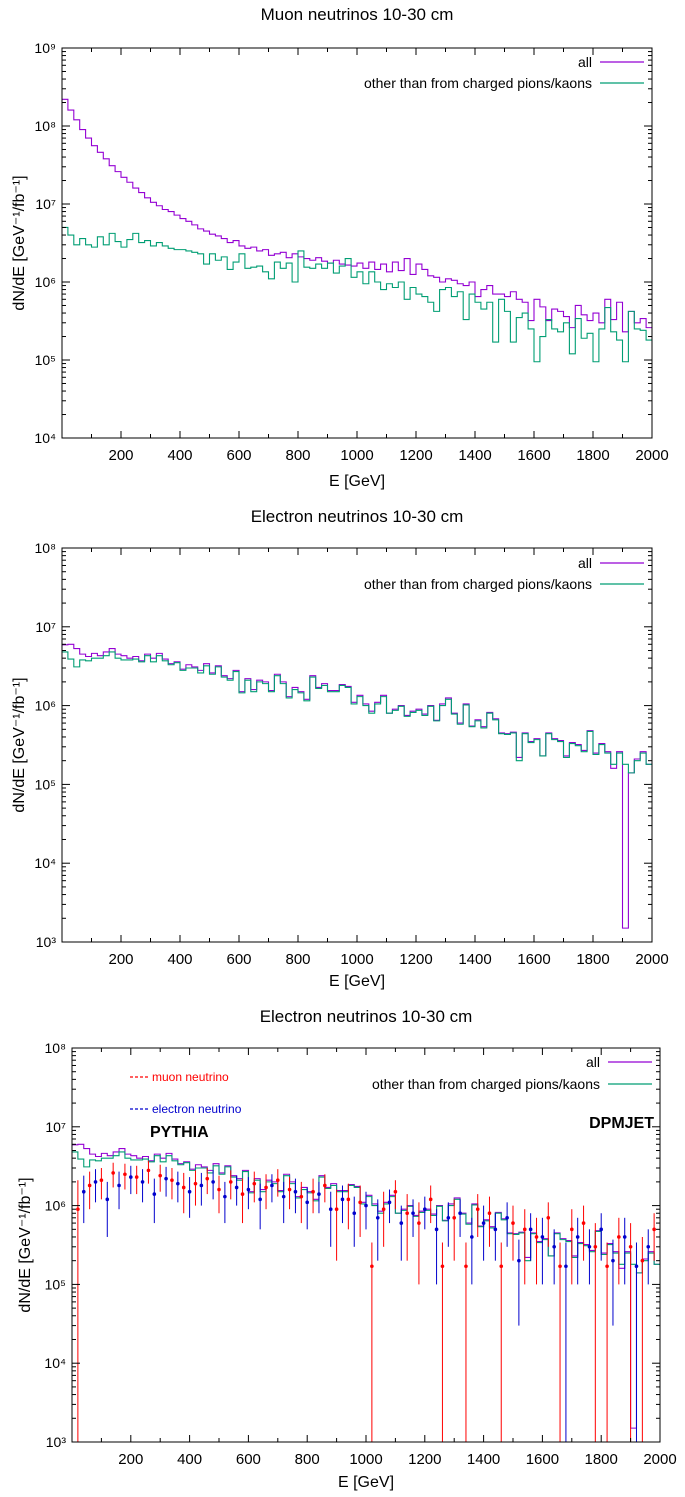 The height and width of the screenshot is (1497, 685). I want to click on x-tick-label: 200, so click(120, 455).